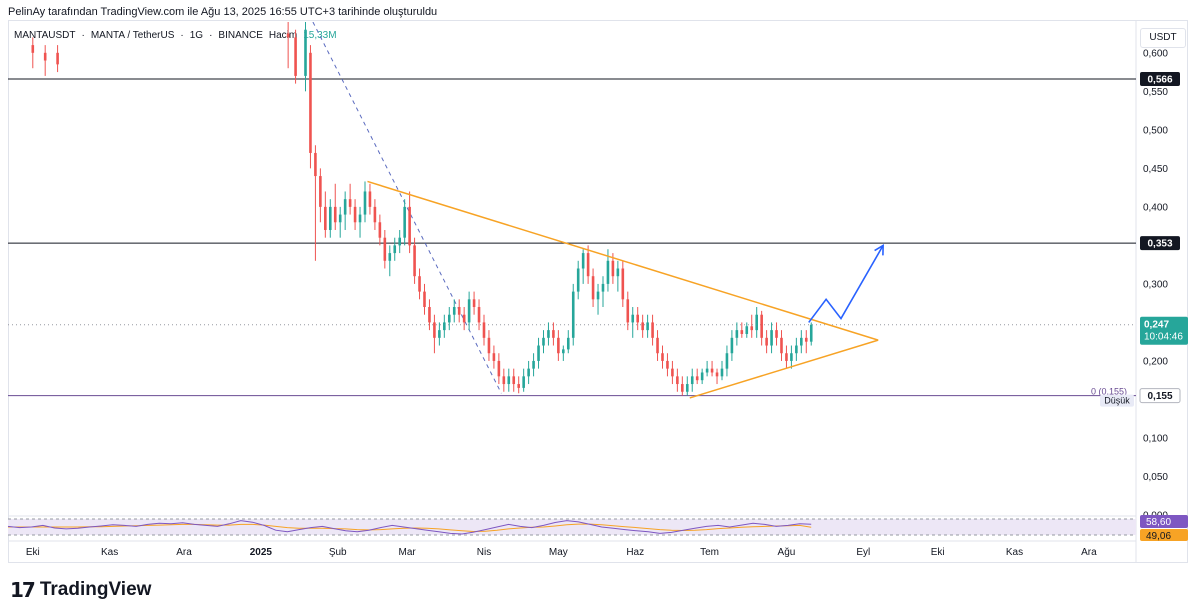  Describe the element at coordinates (1164, 330) in the screenshot. I see `last-price-tag` at that location.